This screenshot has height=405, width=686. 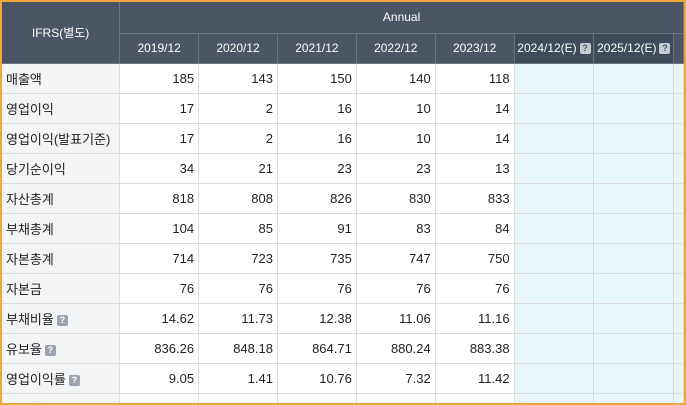 I want to click on value-cell: 864.71, so click(x=317, y=348).